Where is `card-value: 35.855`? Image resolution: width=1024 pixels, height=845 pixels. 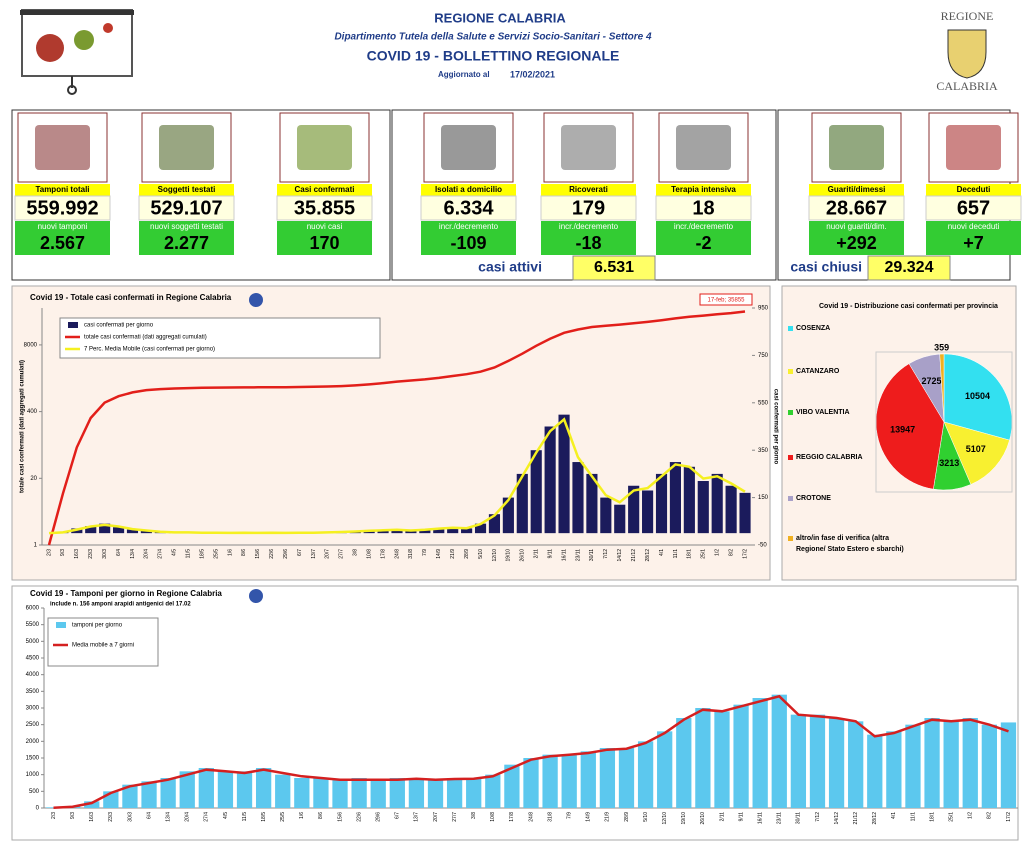 card-value: 35.855 is located at coordinates (324, 208).